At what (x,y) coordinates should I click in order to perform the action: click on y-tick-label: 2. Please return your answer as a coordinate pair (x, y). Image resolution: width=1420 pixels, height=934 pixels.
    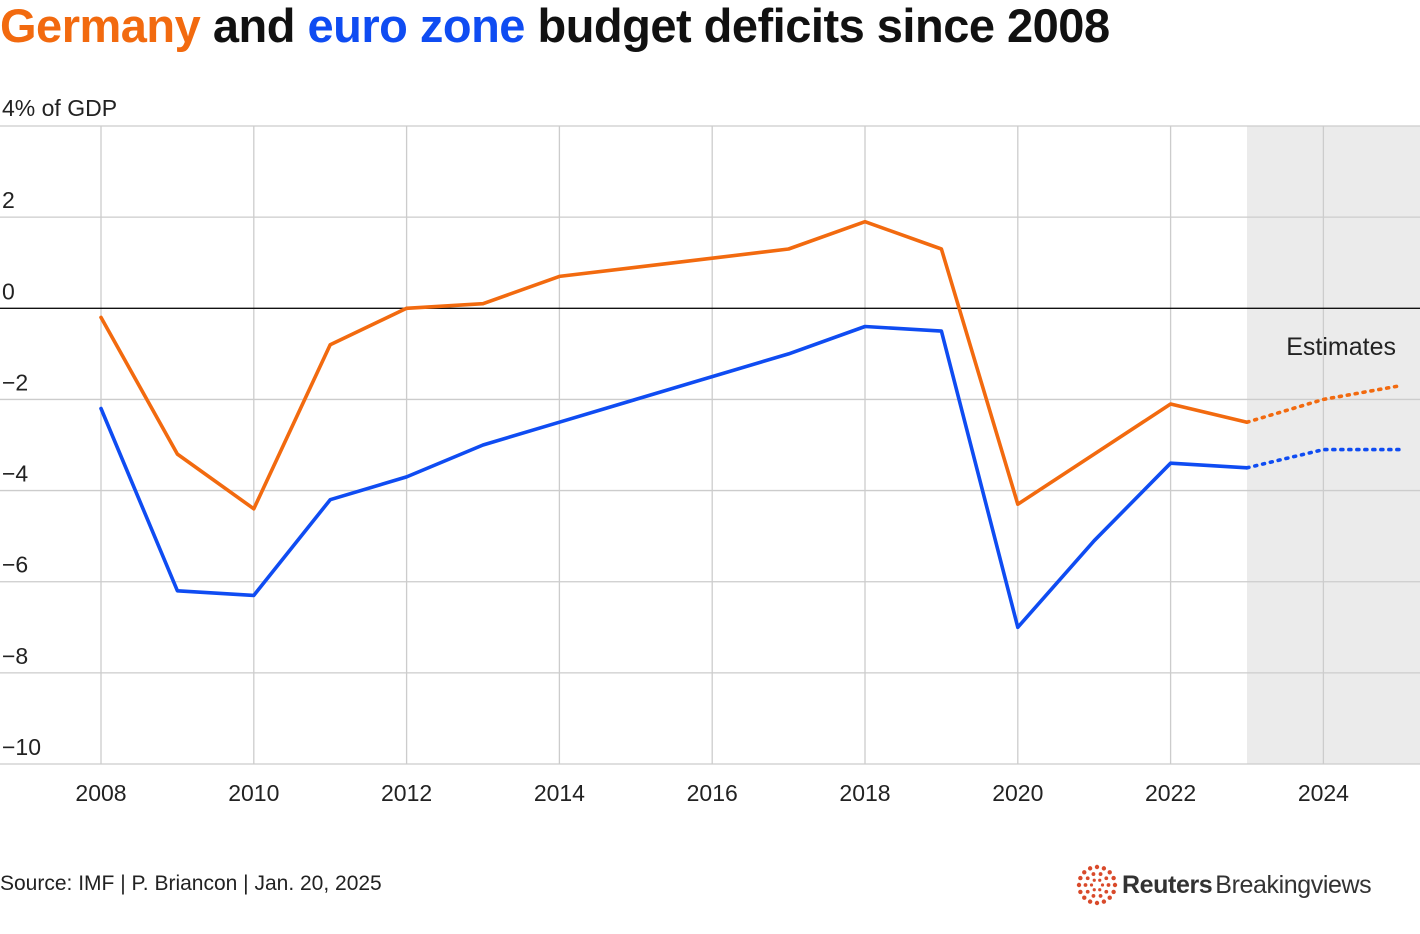
    Looking at the image, I should click on (8, 200).